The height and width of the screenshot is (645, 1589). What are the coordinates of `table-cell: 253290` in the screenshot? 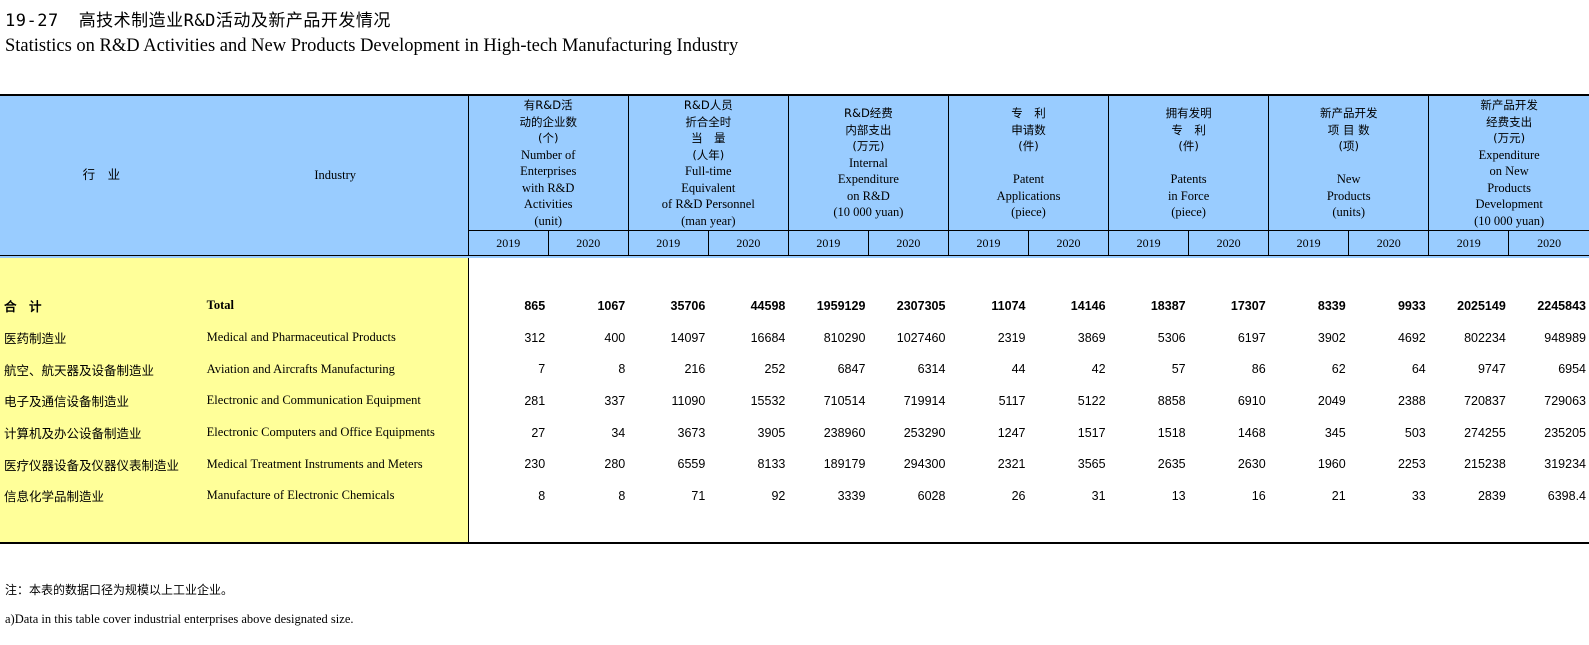 It's located at (924, 432).